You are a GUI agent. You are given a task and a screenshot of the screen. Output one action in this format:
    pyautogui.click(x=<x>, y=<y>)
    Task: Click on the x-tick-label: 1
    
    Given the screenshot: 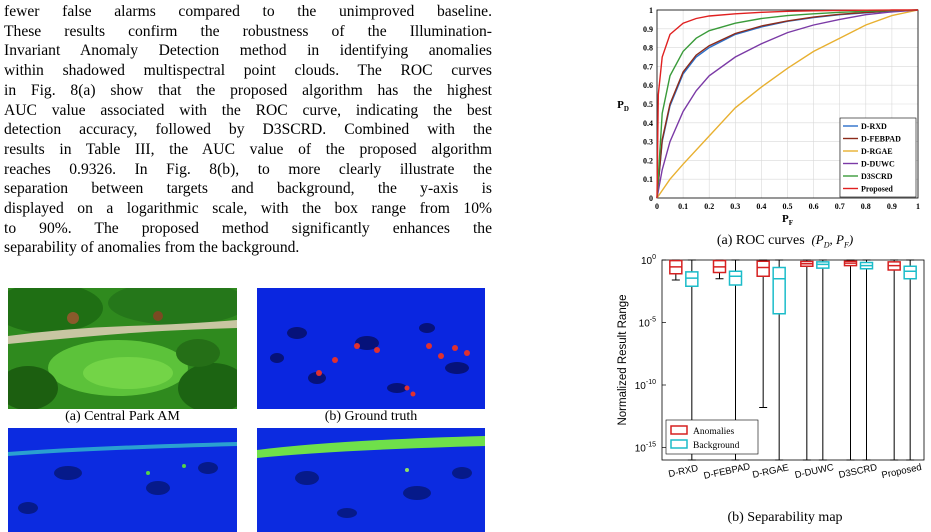 What is the action you would take?
    pyautogui.click(x=918, y=206)
    